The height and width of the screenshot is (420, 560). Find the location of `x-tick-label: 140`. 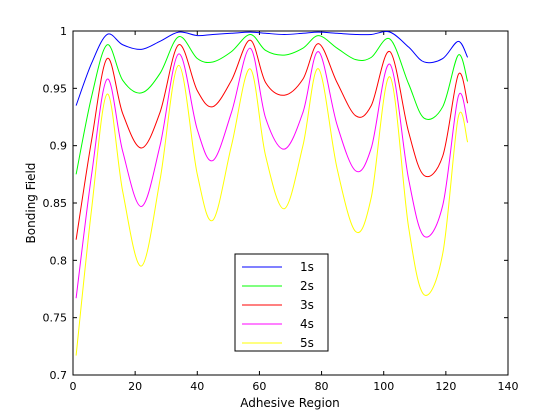

x-tick-label: 140 is located at coordinates (508, 386).